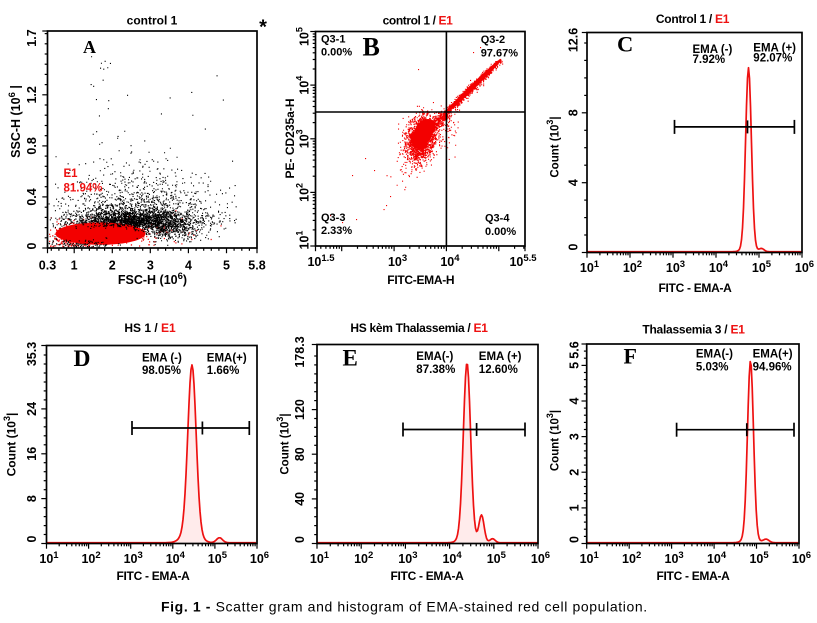 This screenshot has width=817, height=623. What do you see at coordinates (32, 37) in the screenshot?
I see `svg-text: 1.7` at bounding box center [32, 37].